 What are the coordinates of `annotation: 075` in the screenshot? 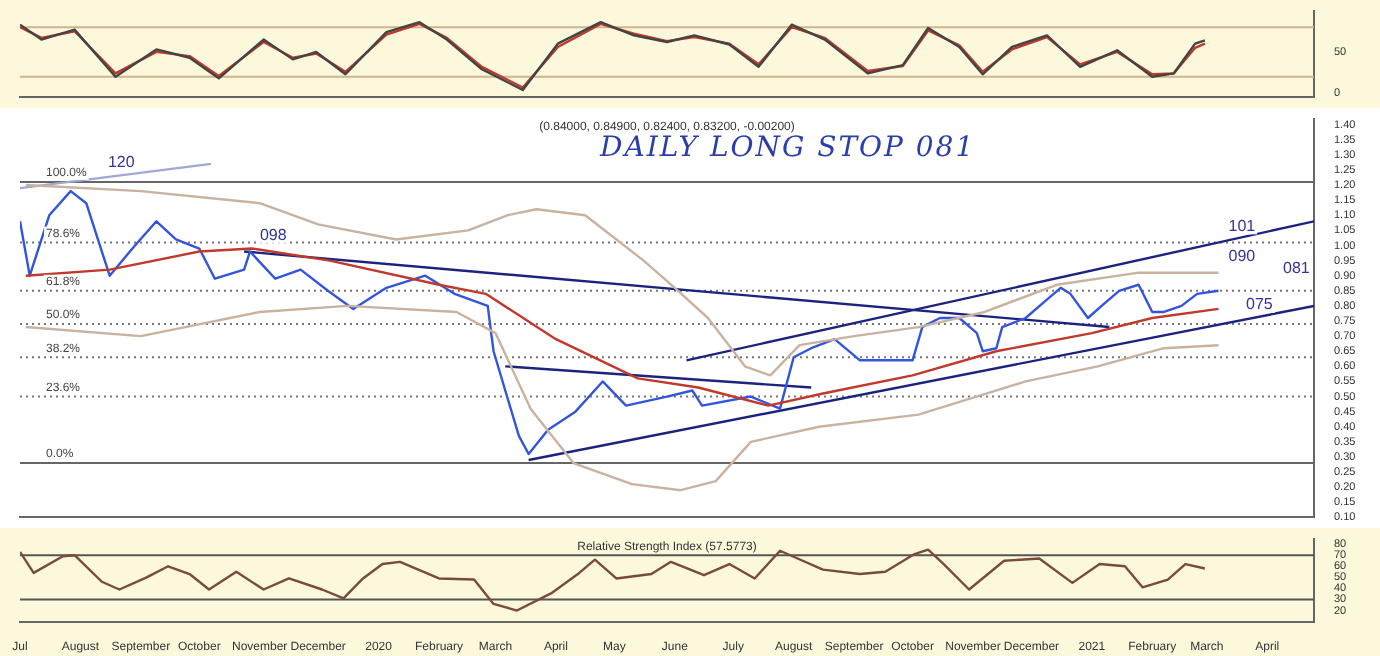 It's located at (1260, 304).